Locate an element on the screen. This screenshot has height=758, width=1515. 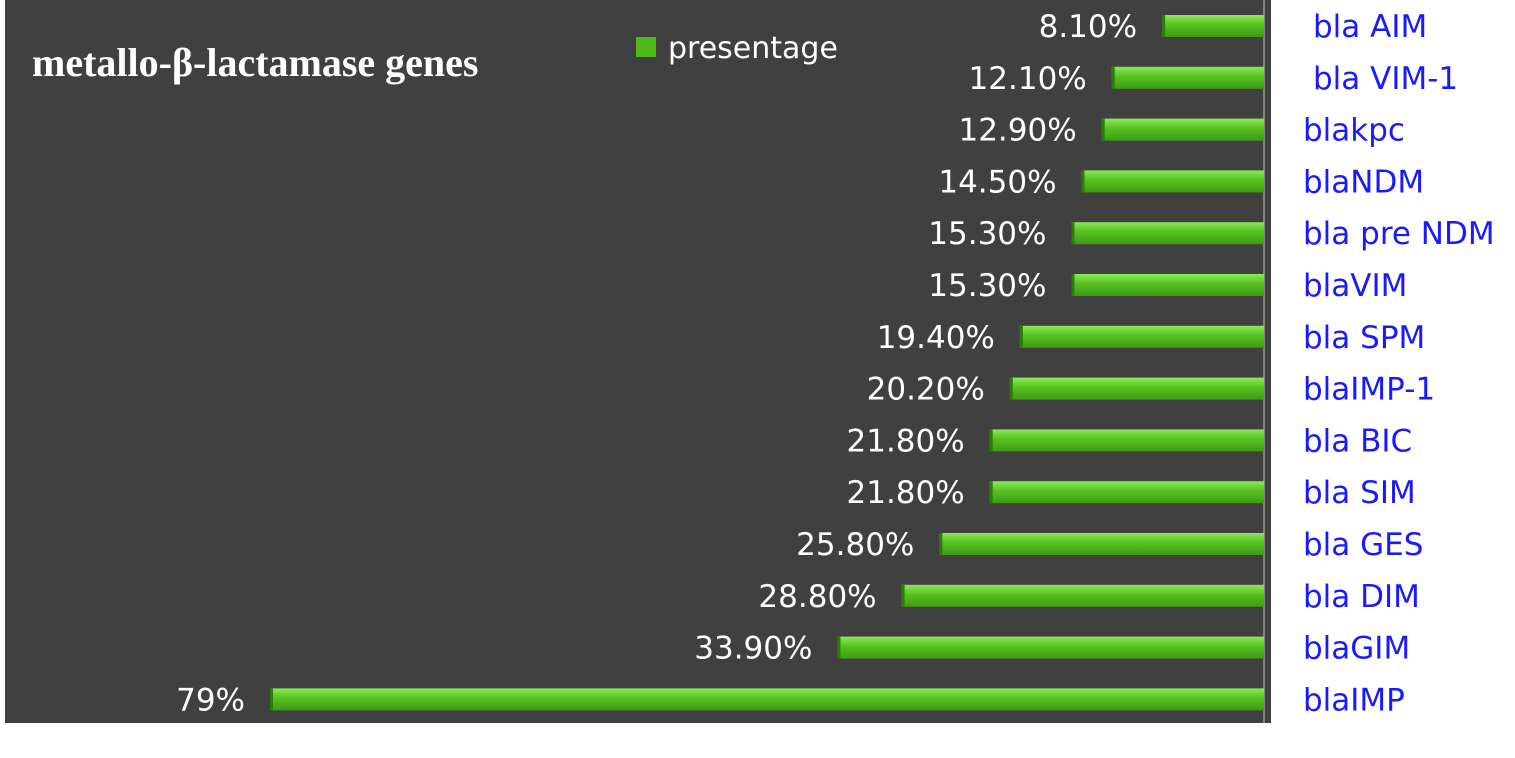
chart-title: metallo-β-lactamase genes is located at coordinates (255, 62).